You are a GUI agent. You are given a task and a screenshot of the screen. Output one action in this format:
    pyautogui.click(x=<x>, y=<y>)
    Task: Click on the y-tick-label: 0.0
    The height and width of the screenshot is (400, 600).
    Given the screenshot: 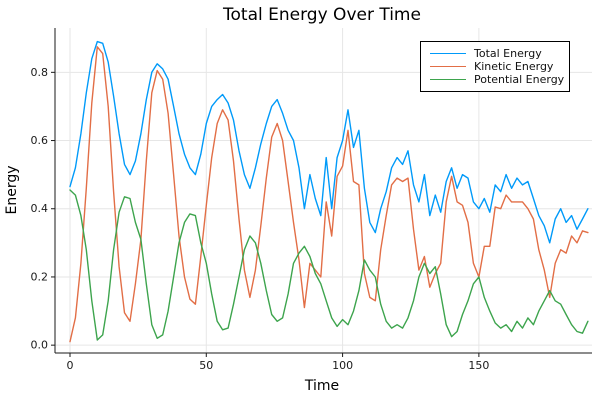 What is the action you would take?
    pyautogui.click(x=40, y=345)
    